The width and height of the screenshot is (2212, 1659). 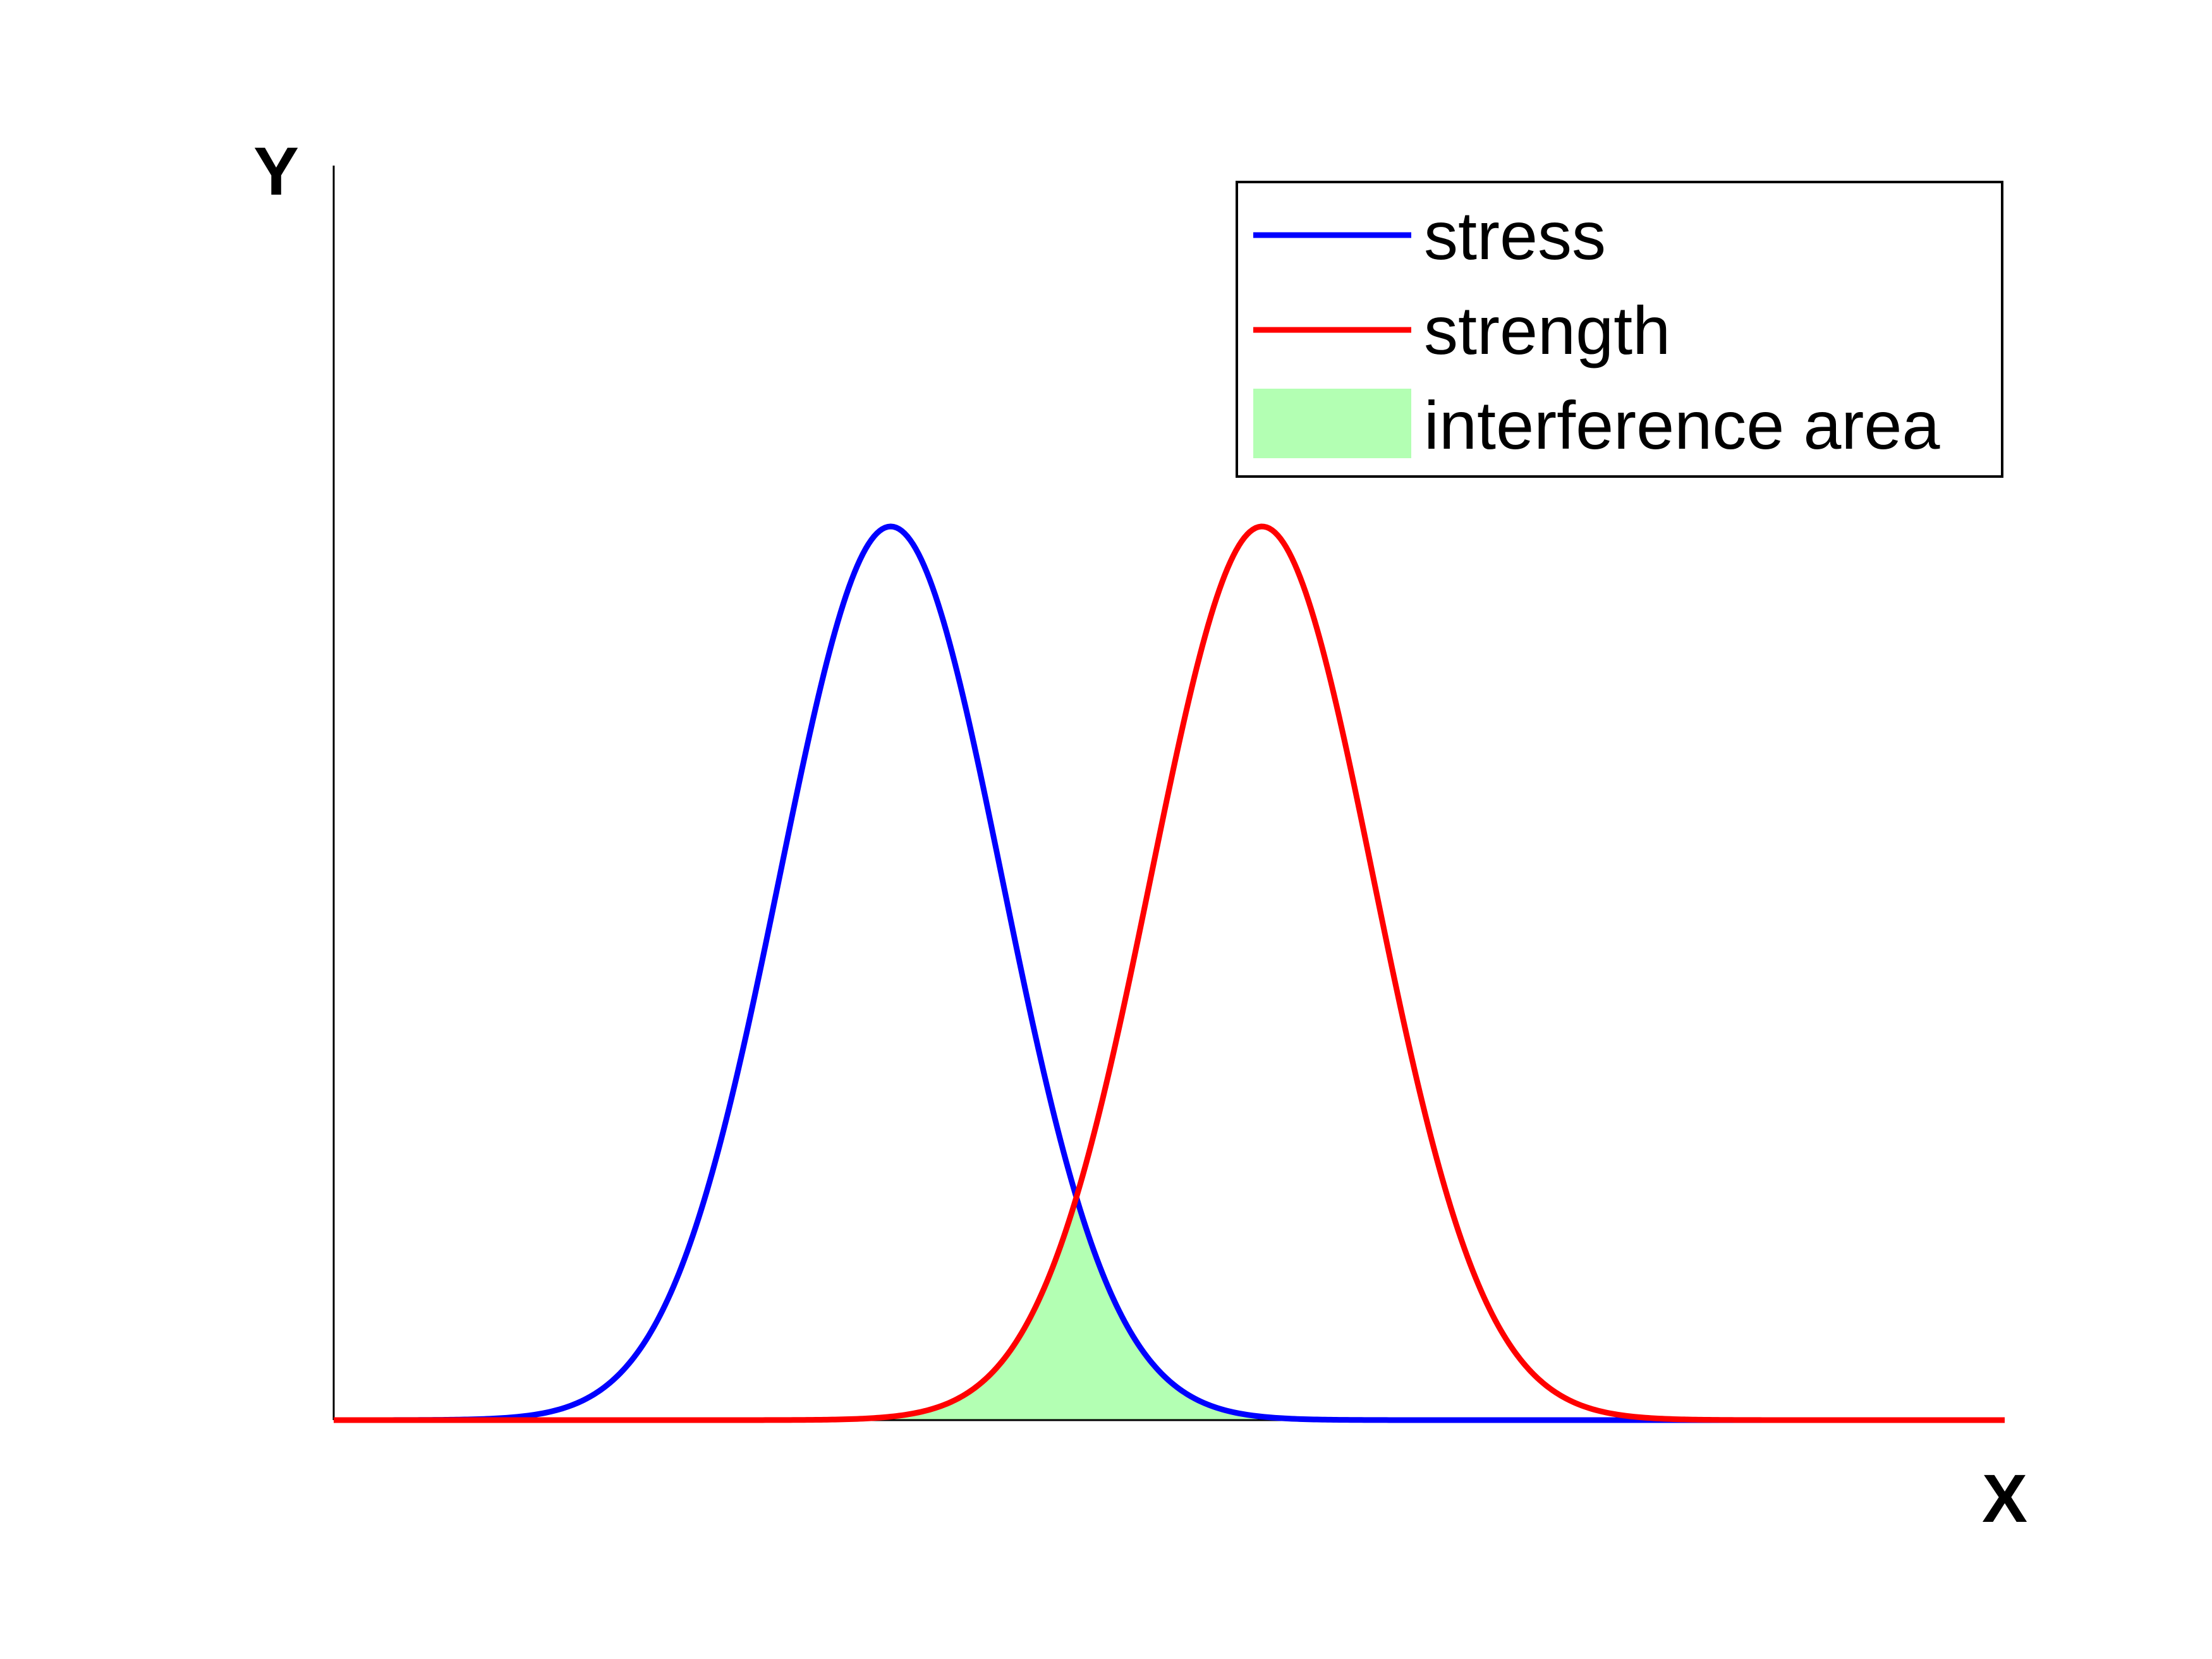 What do you see at coordinates (1332, 423) in the screenshot?
I see `legend-swatch-interference-area` at bounding box center [1332, 423].